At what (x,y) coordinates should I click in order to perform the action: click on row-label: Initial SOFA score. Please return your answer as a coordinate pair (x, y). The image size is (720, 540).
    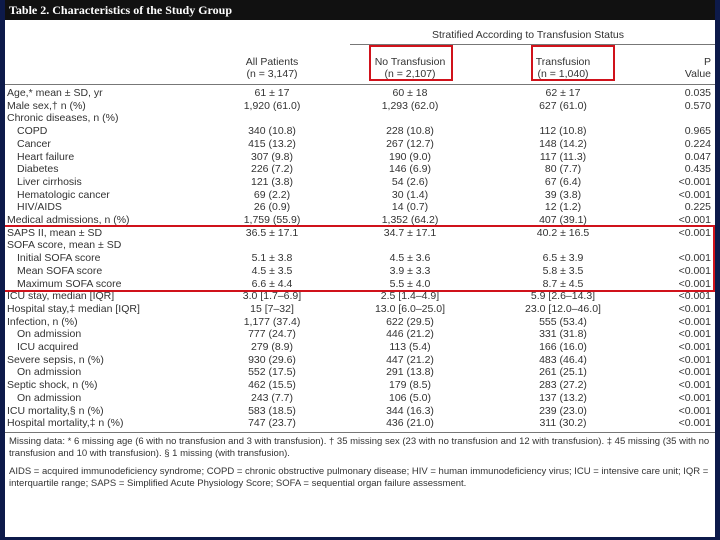
    Looking at the image, I should click on (59, 258).